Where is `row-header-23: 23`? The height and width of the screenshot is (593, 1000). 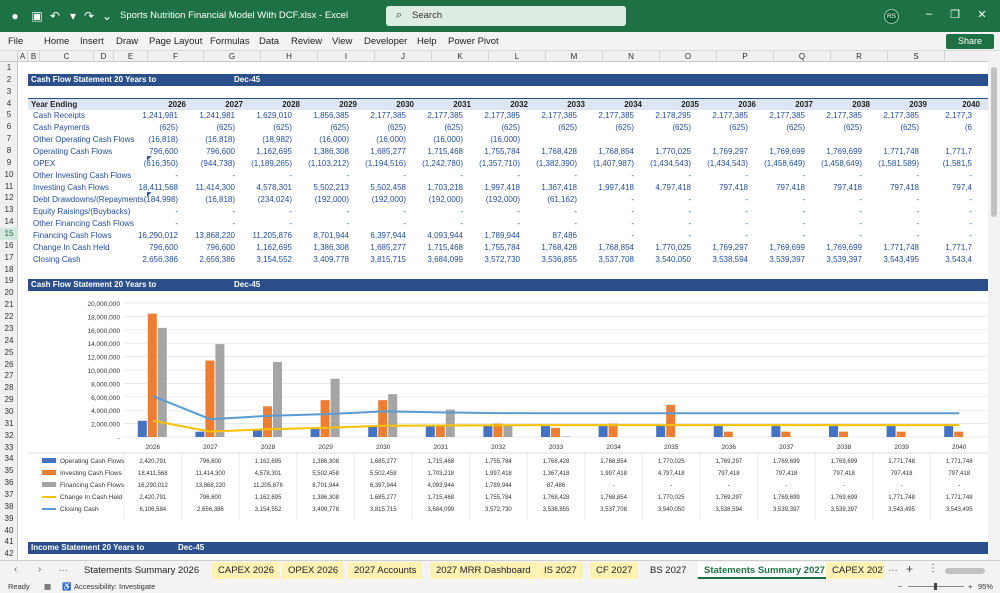 row-header-23: 23 is located at coordinates (9, 328).